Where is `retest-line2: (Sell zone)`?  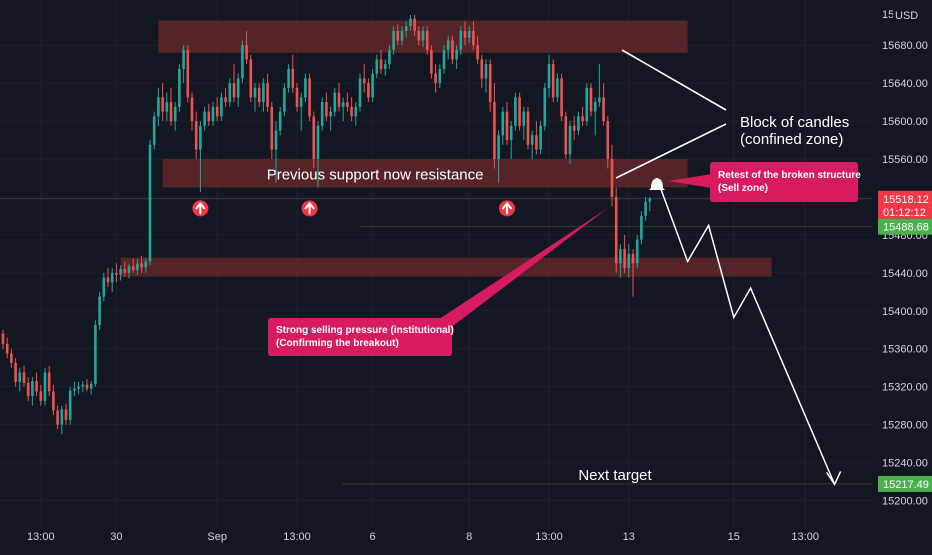 retest-line2: (Sell zone) is located at coordinates (743, 188).